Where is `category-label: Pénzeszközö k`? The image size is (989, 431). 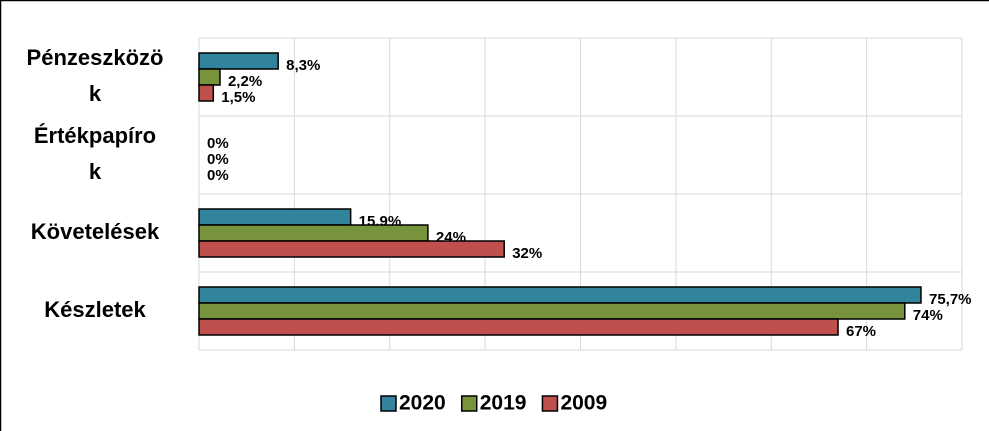 category-label: Pénzeszközö k is located at coordinates (95, 75).